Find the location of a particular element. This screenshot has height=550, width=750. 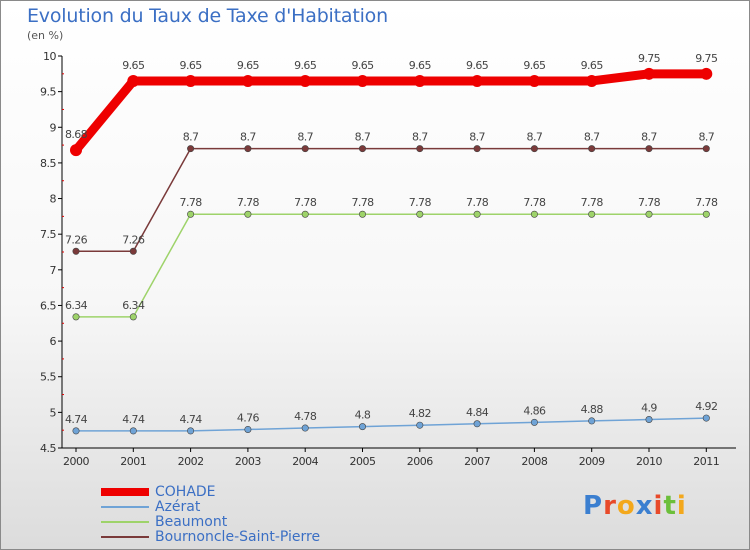

y-tick-label: 9.5 is located at coordinates (48, 92).